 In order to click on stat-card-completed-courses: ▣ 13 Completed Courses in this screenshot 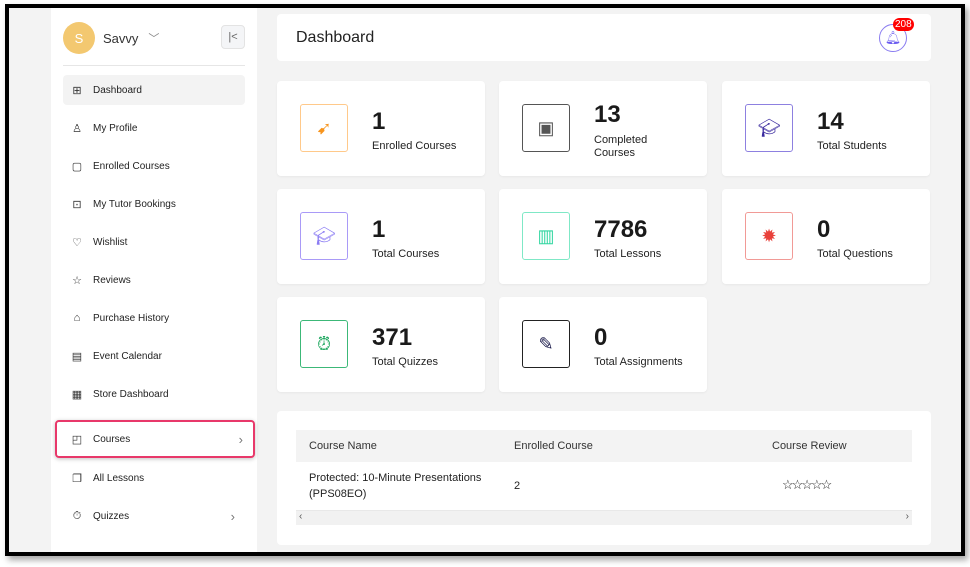, I will do `click(603, 128)`.